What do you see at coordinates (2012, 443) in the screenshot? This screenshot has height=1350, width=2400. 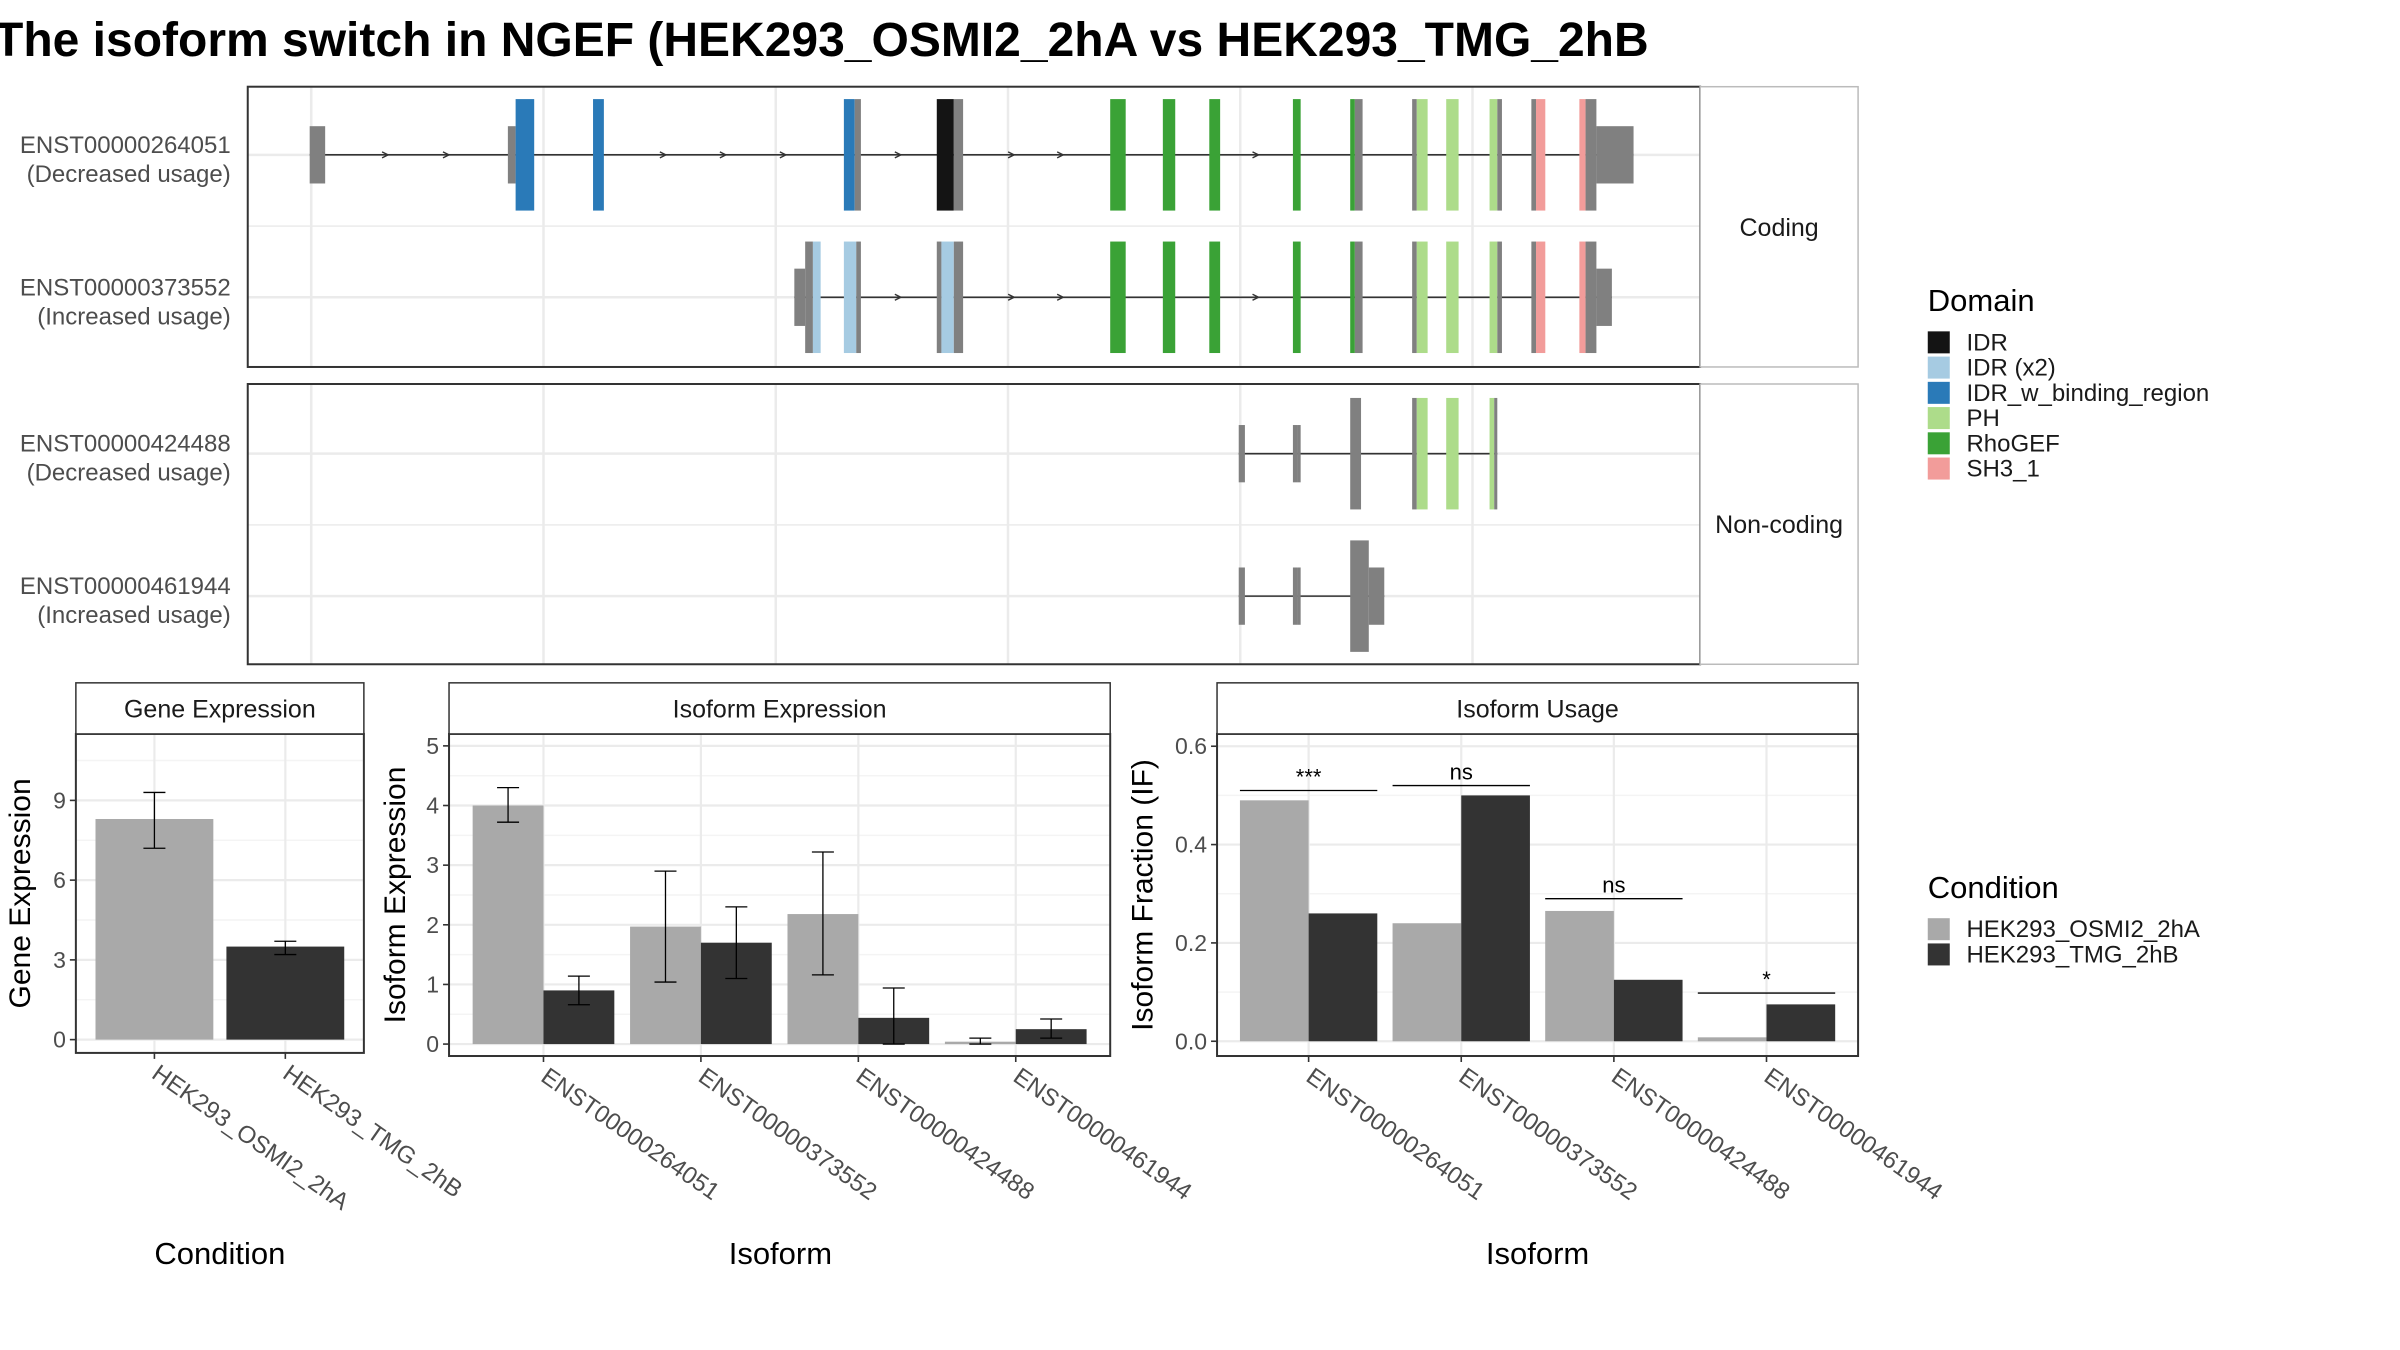 I see `legend-label: RhoGEF` at bounding box center [2012, 443].